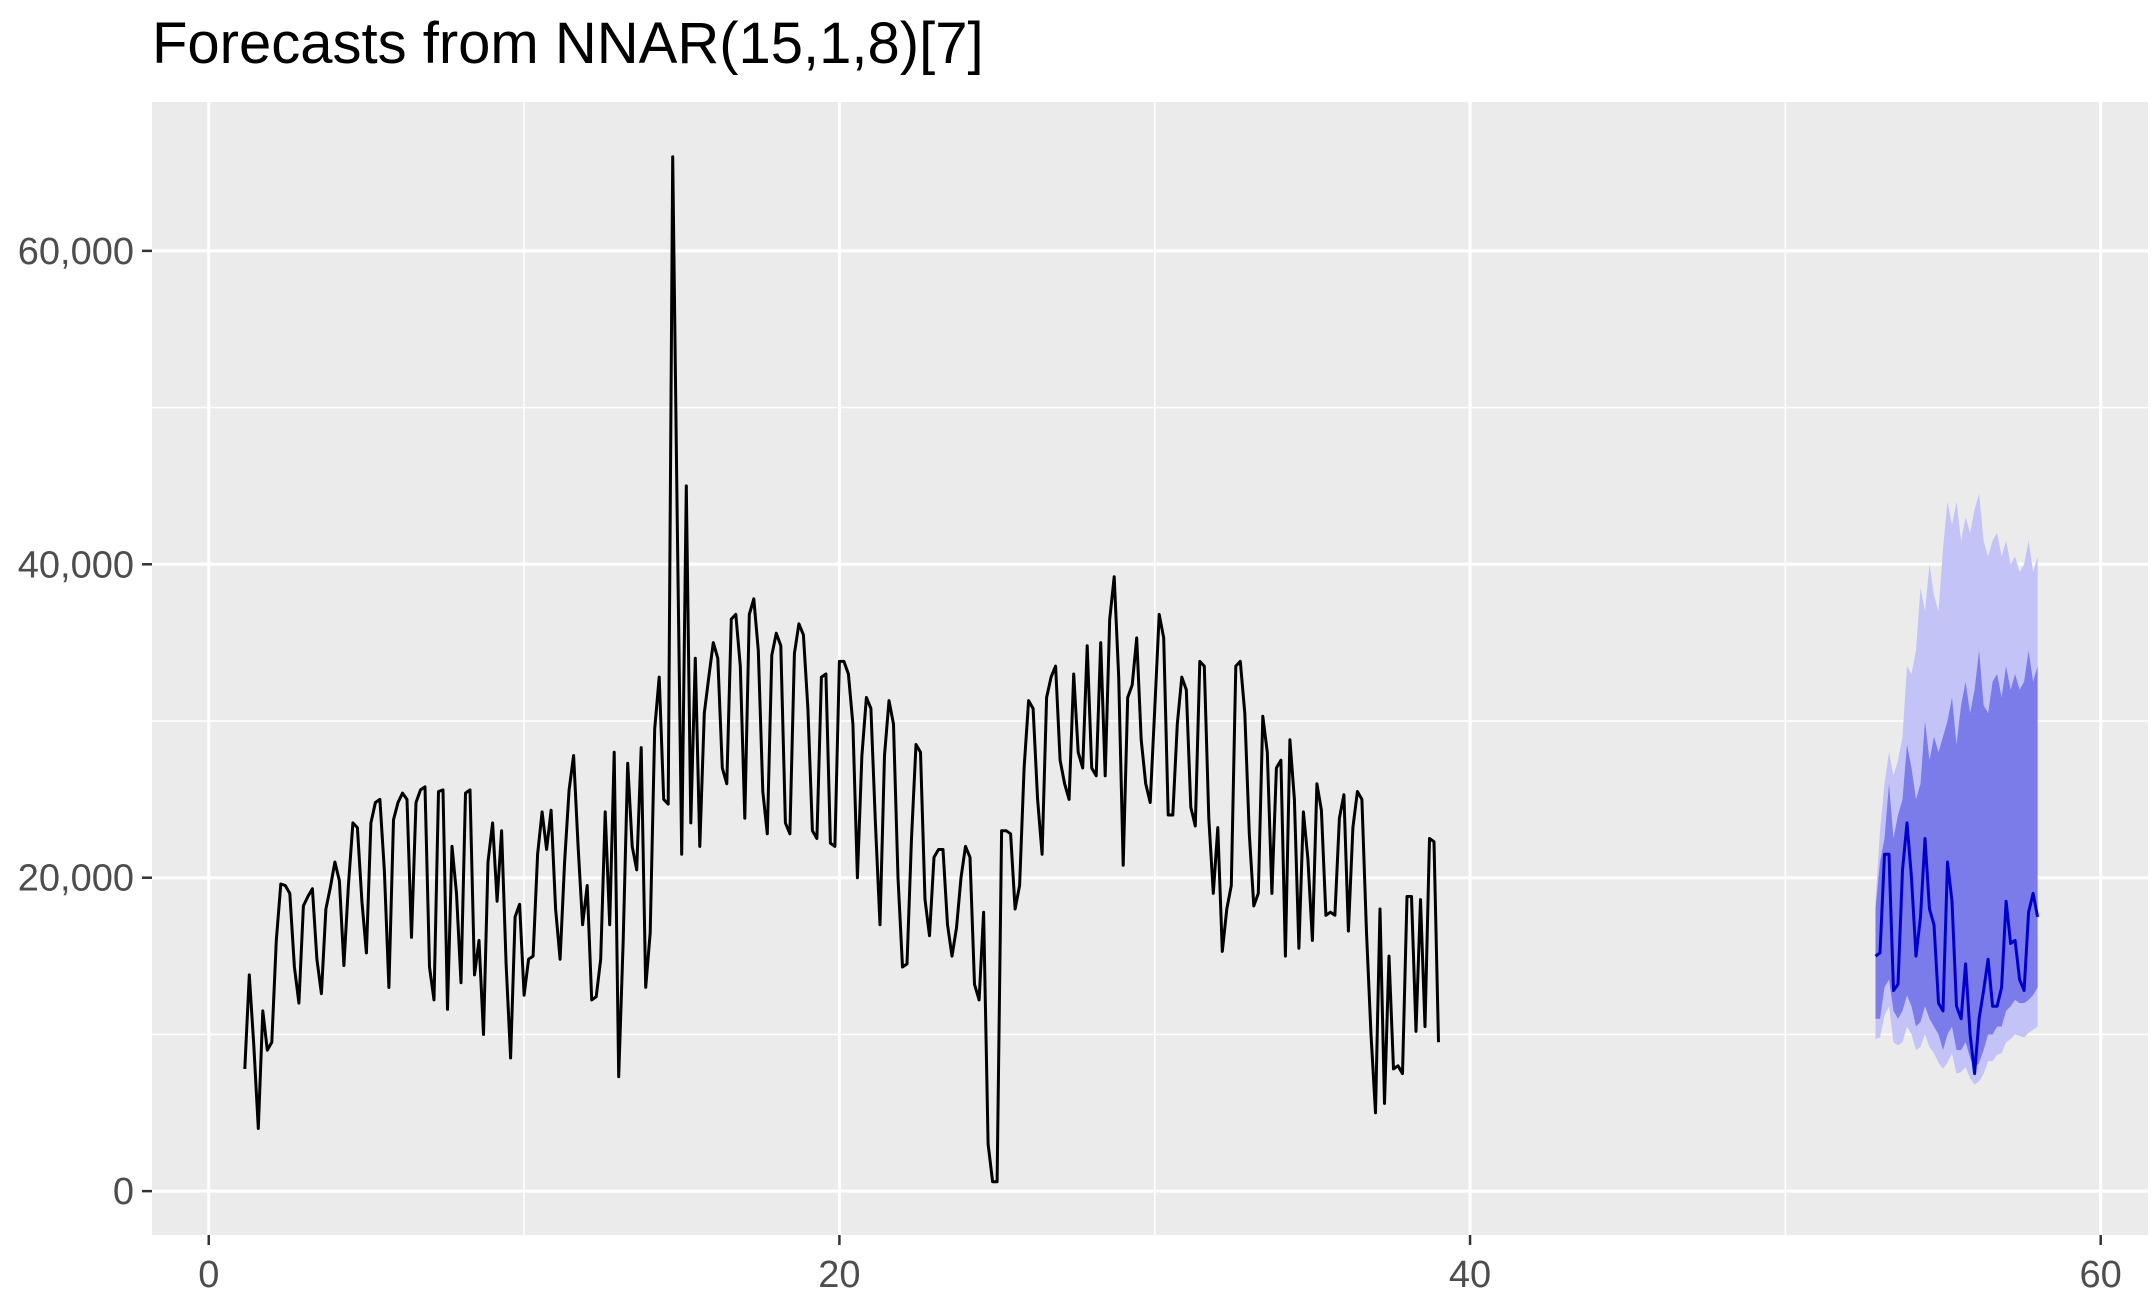  What do you see at coordinates (1957, 948) in the screenshot?
I see `forecast-line` at bounding box center [1957, 948].